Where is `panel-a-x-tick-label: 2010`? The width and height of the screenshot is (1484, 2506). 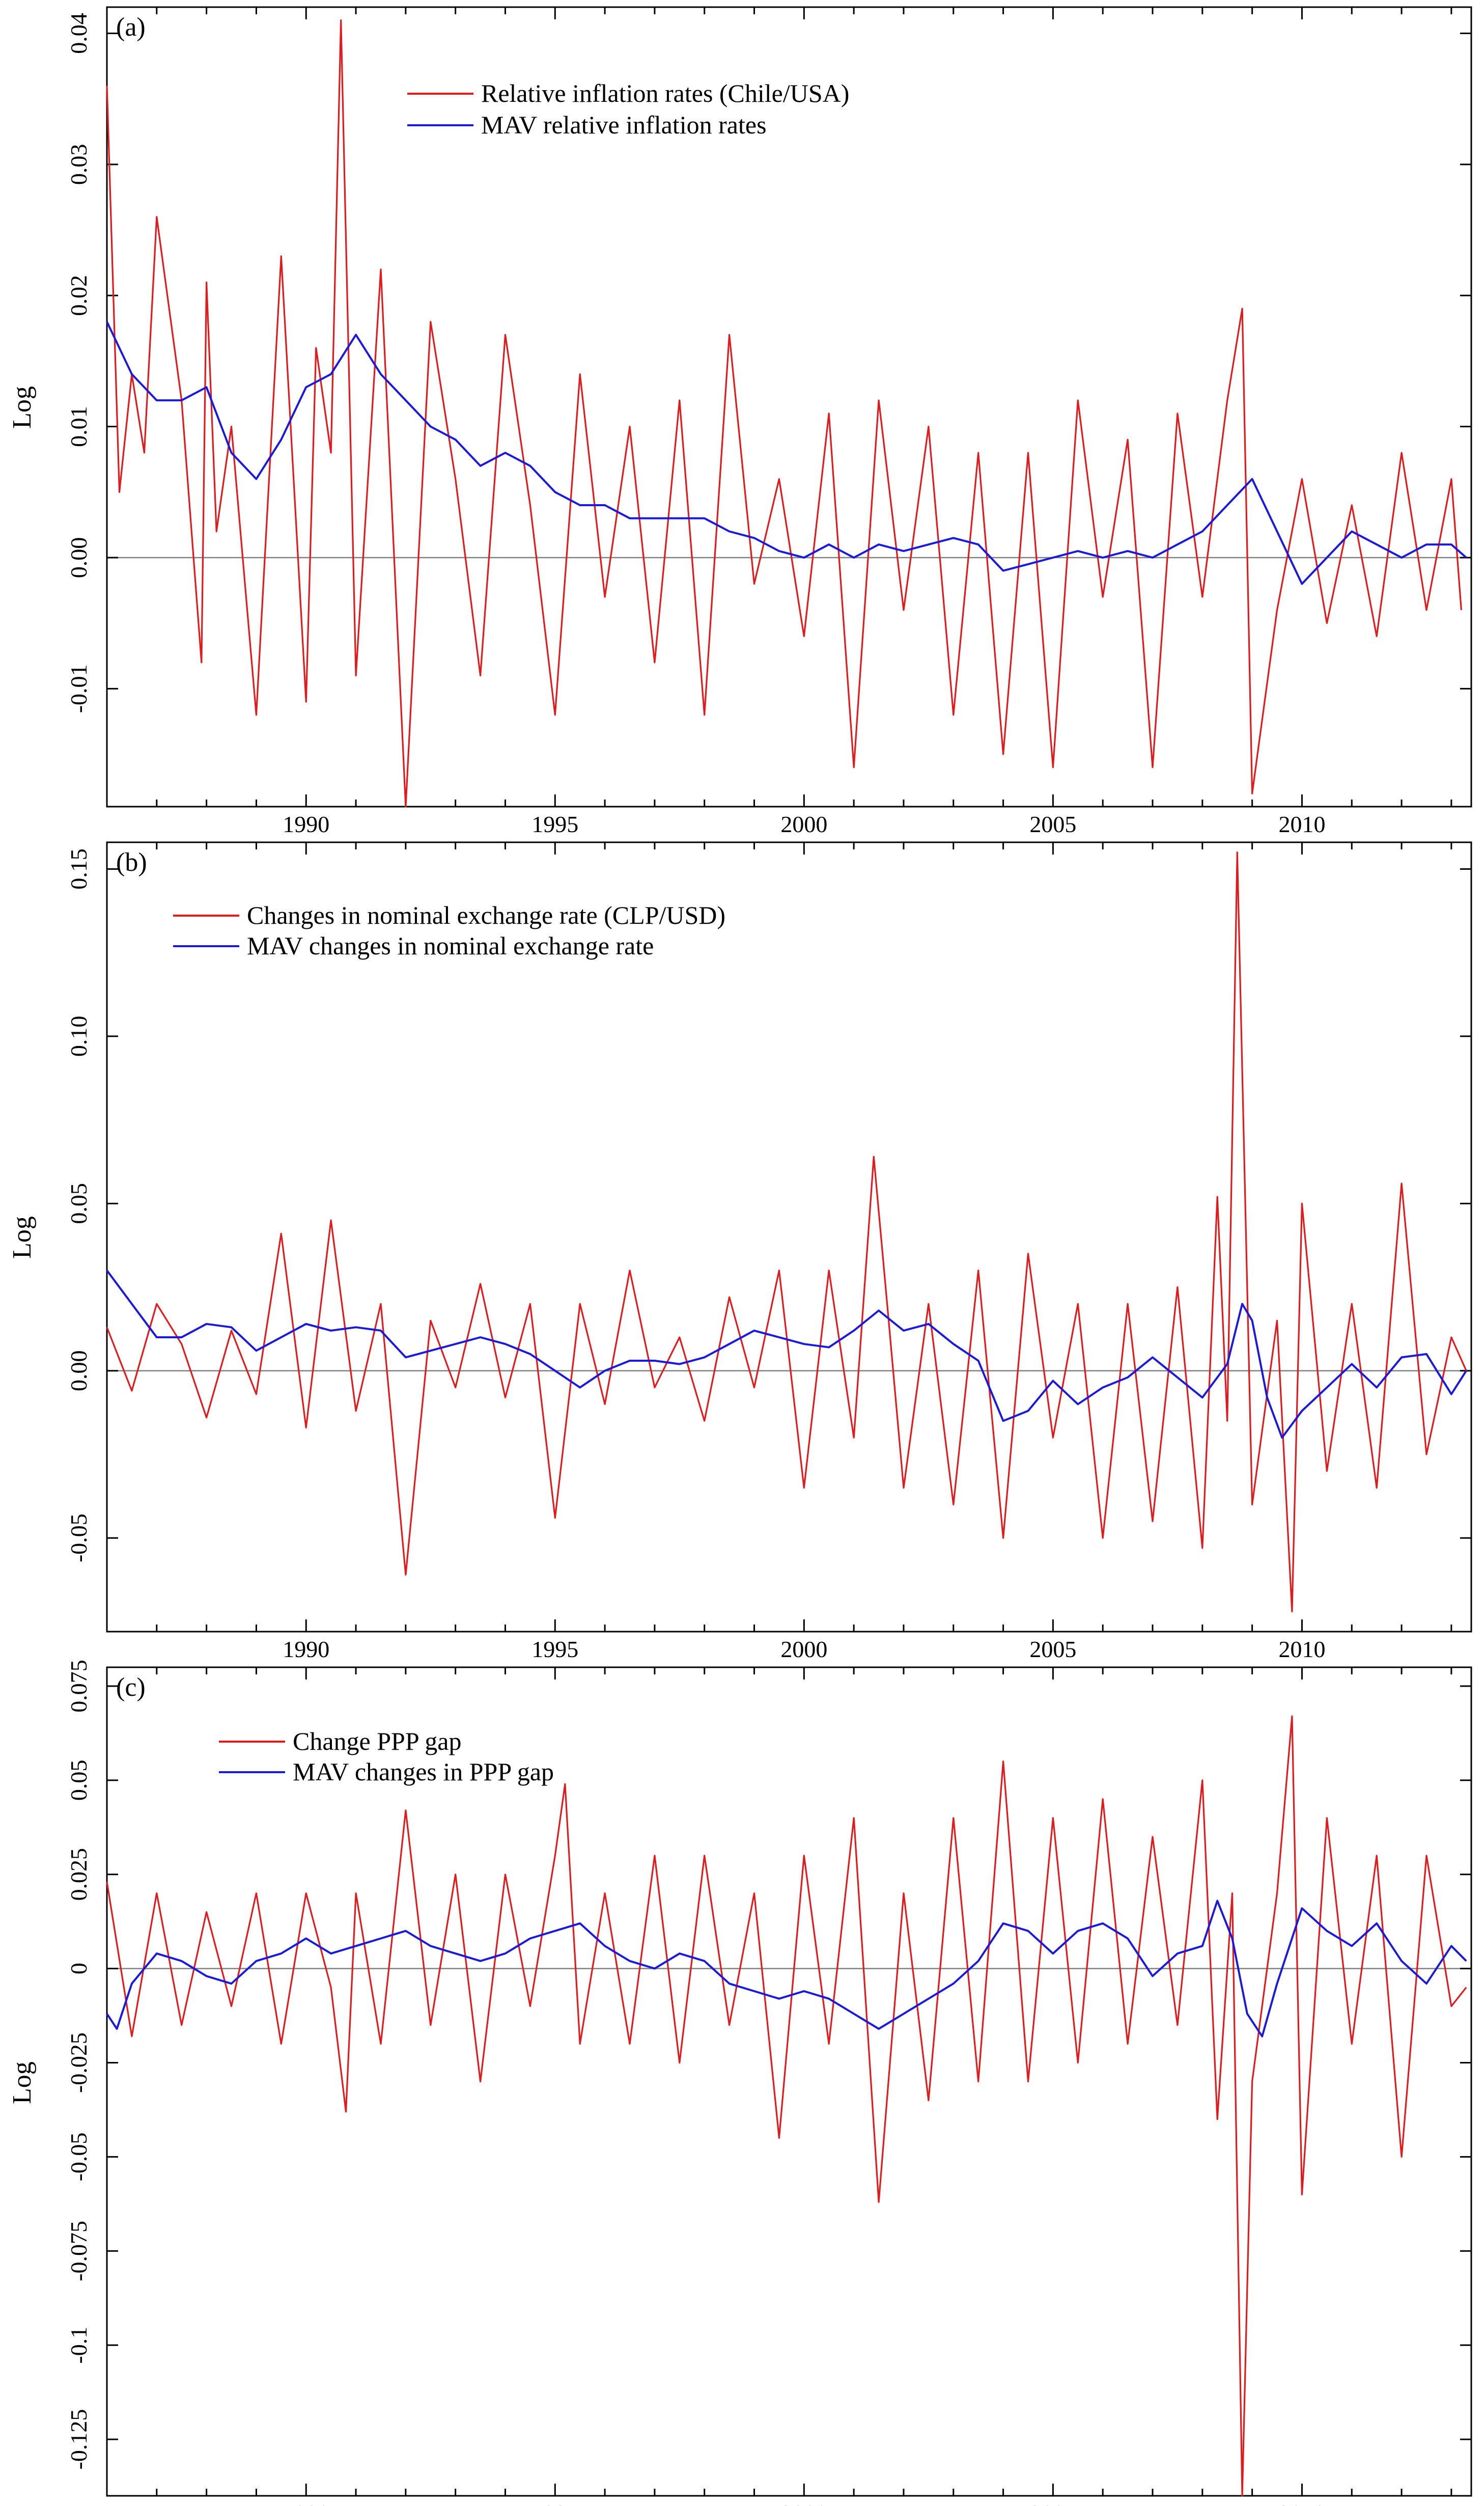
panel-a-x-tick-label: 2010 is located at coordinates (1301, 824).